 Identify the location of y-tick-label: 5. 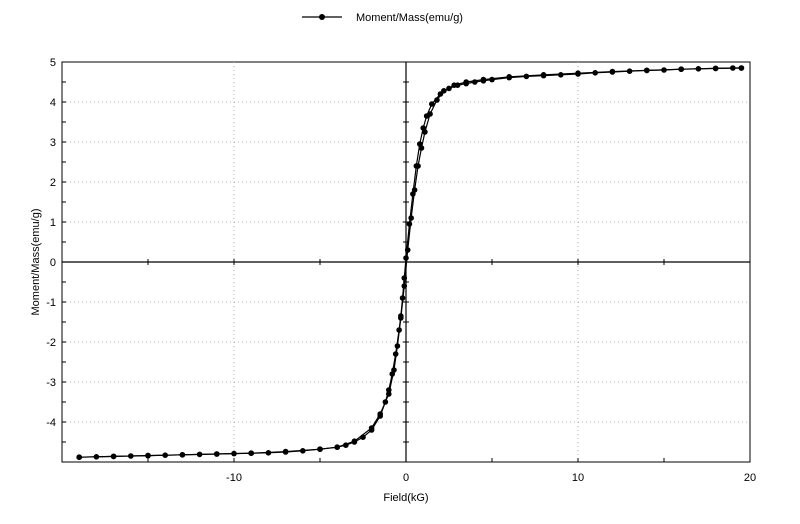
(53, 63).